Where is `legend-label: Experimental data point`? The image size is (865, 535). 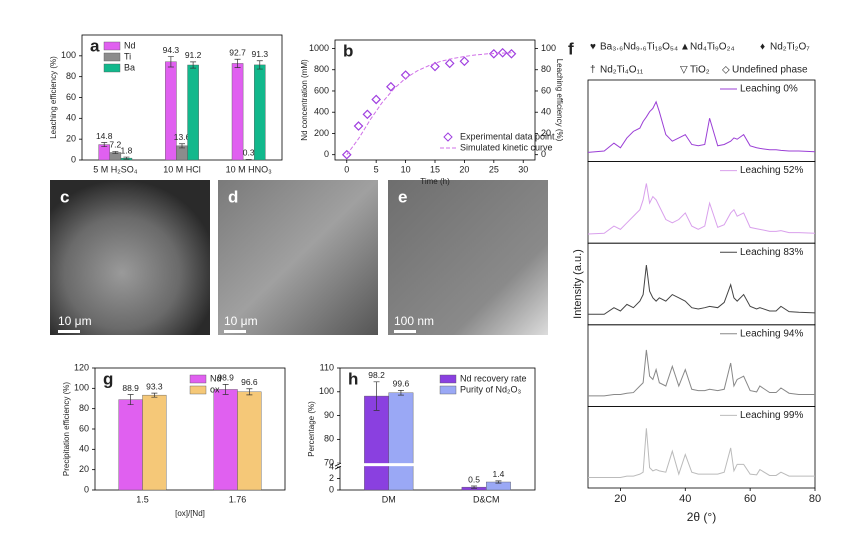 legend-label: Experimental data point is located at coordinates (507, 136).